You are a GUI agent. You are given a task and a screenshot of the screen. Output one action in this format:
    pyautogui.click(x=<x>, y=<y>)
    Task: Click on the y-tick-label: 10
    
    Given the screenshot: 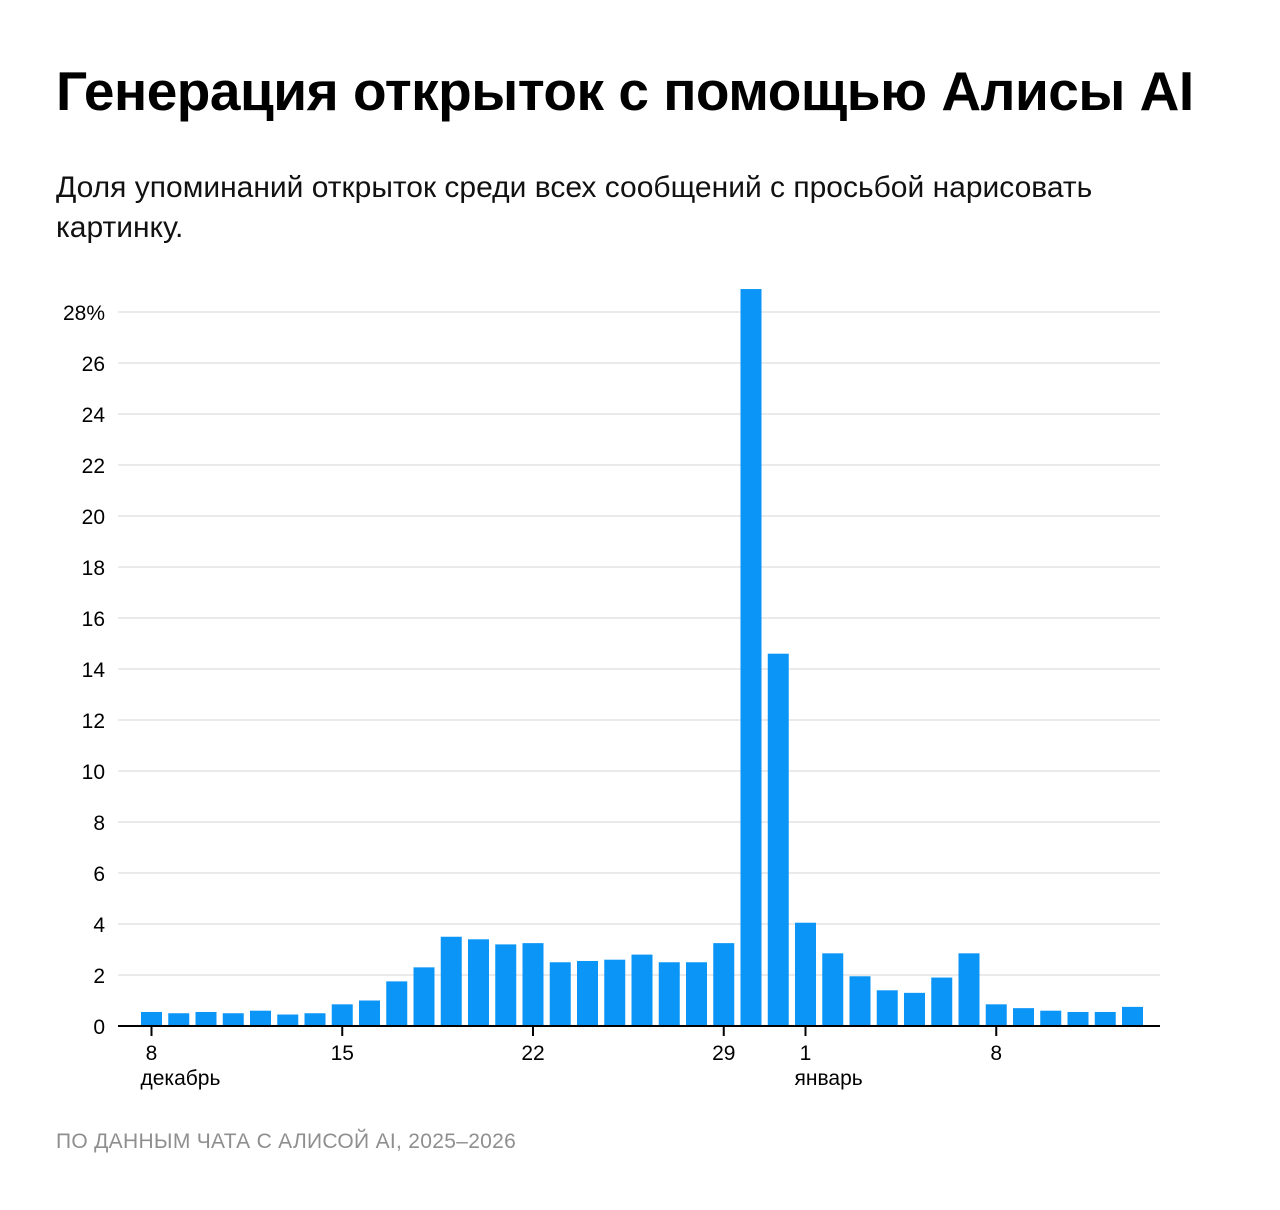 What is the action you would take?
    pyautogui.click(x=93, y=772)
    